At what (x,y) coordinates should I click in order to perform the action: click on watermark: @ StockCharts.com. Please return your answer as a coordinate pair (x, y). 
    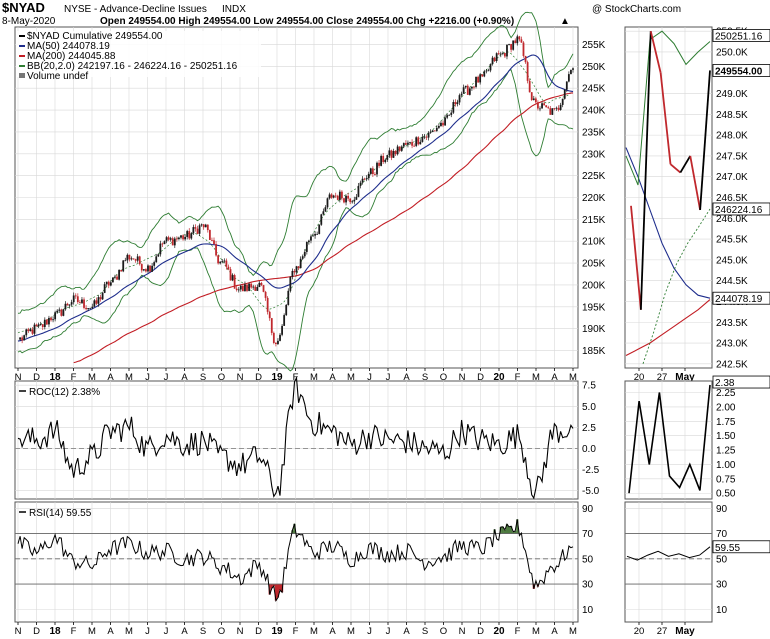
    Looking at the image, I should click on (636, 9).